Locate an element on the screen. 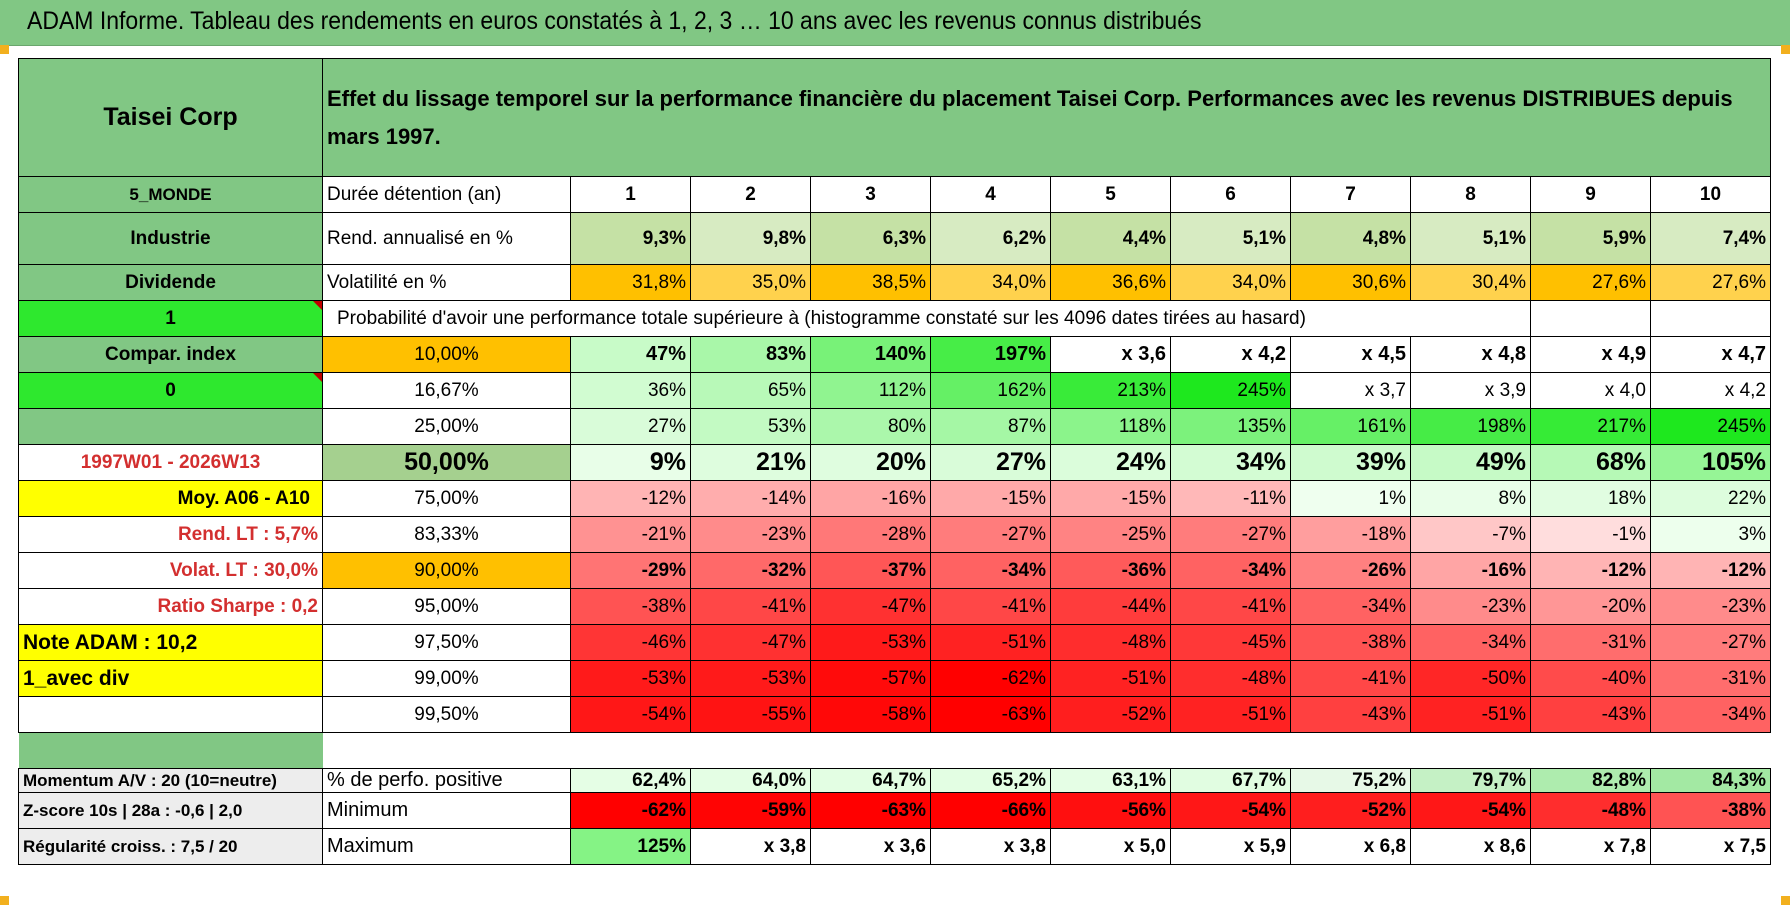  quantile-label: 75,00% is located at coordinates (446, 498).